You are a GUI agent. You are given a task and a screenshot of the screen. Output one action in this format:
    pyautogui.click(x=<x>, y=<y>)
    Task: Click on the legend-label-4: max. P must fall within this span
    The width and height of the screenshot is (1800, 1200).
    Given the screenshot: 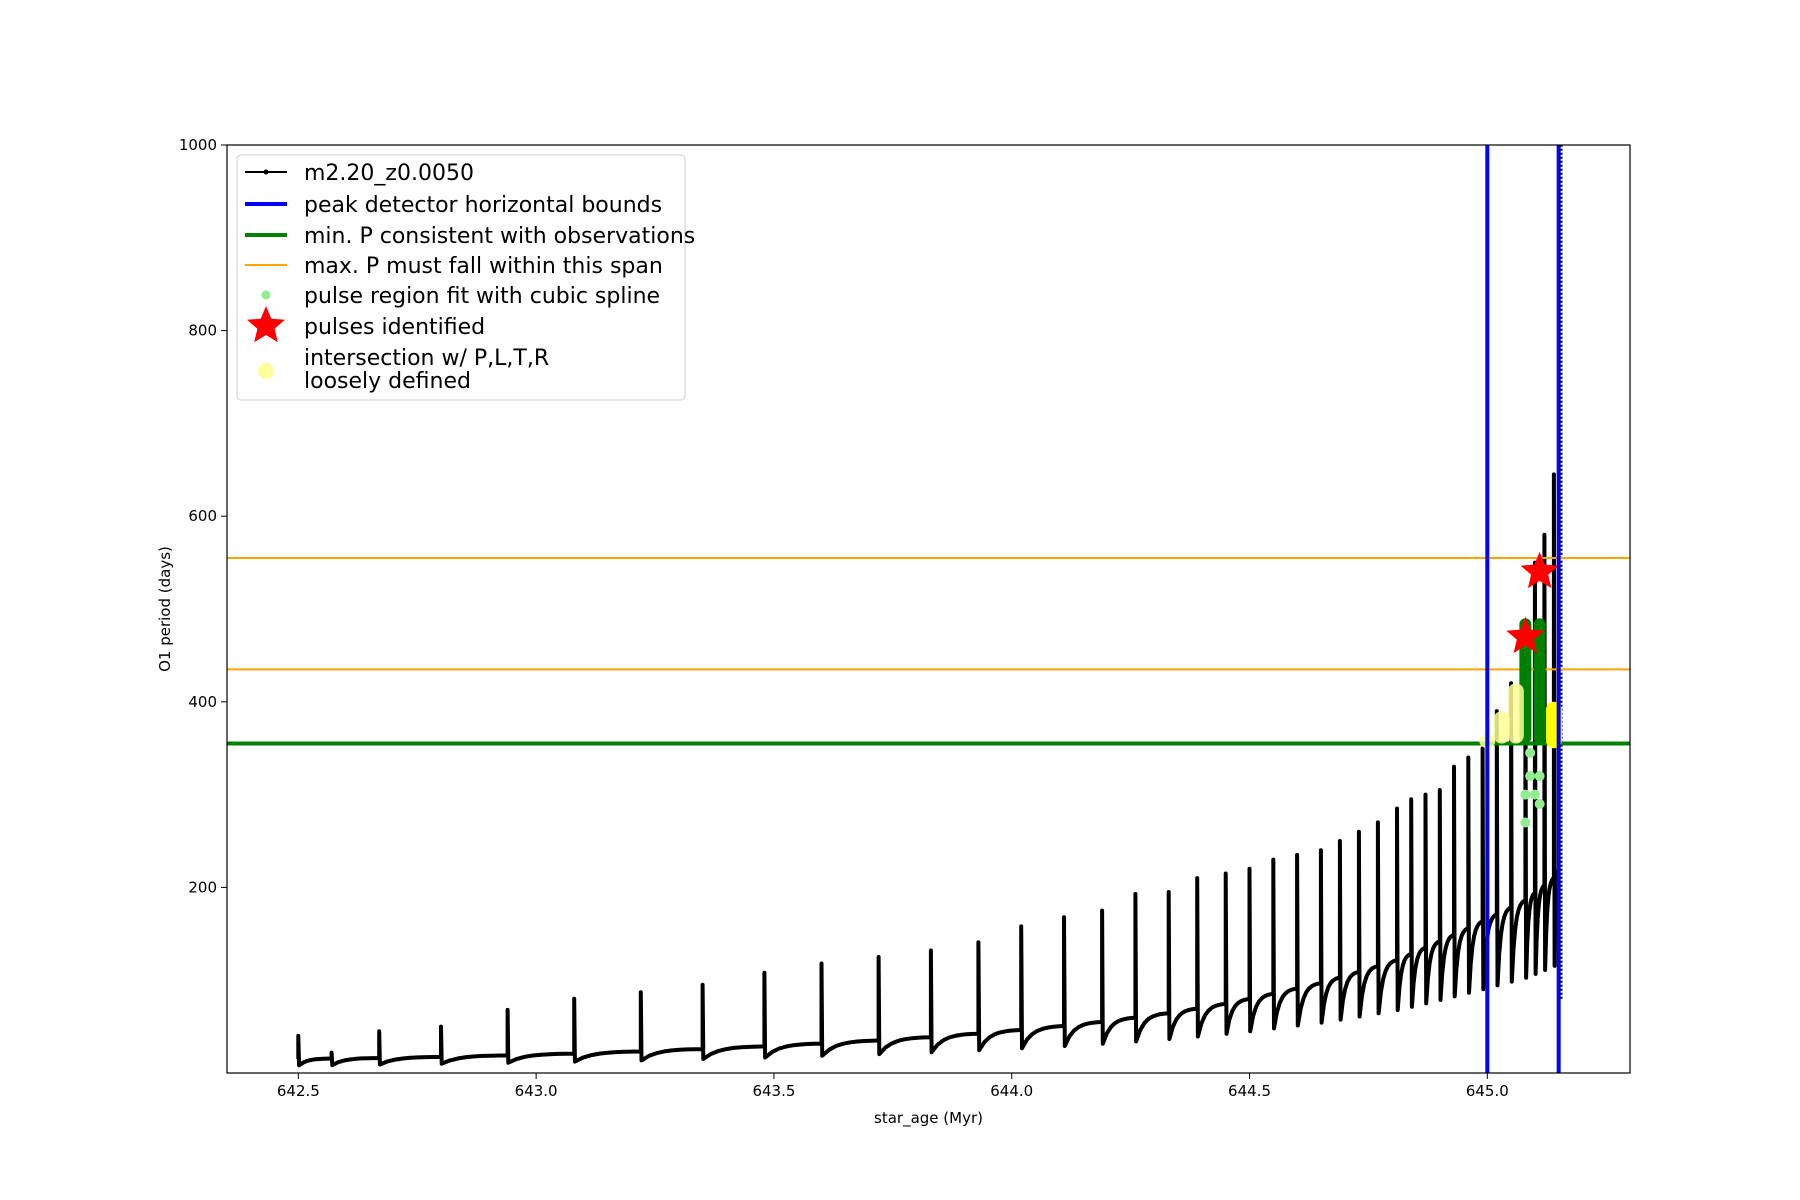 What is the action you would take?
    pyautogui.click(x=483, y=266)
    